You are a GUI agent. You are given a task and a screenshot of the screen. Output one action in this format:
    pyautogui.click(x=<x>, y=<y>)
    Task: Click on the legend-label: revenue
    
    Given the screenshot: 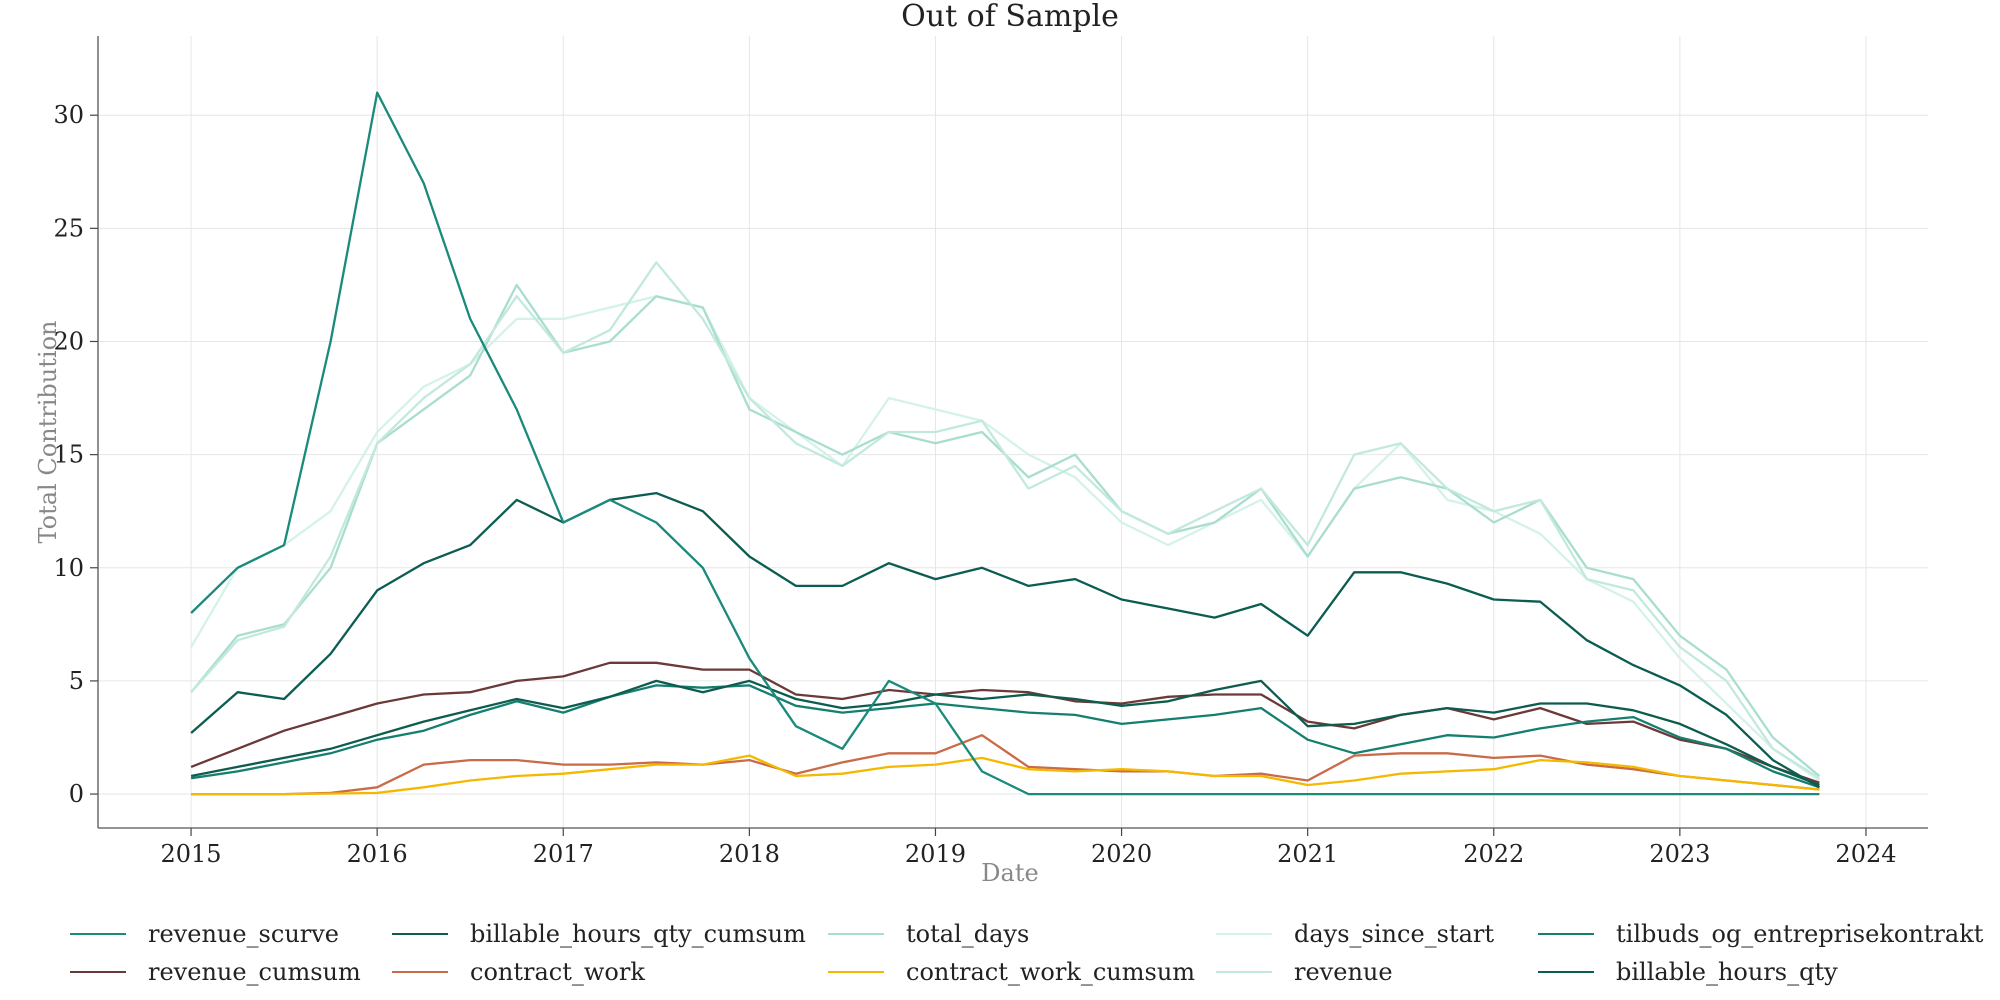 What is the action you would take?
    pyautogui.click(x=1343, y=972)
    